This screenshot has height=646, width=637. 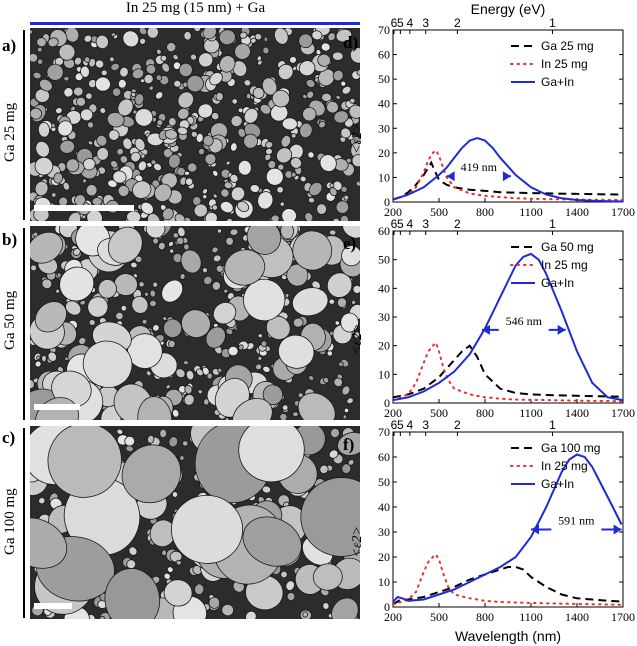 I want to click on x-tick-label: 1700, so click(x=623, y=617).